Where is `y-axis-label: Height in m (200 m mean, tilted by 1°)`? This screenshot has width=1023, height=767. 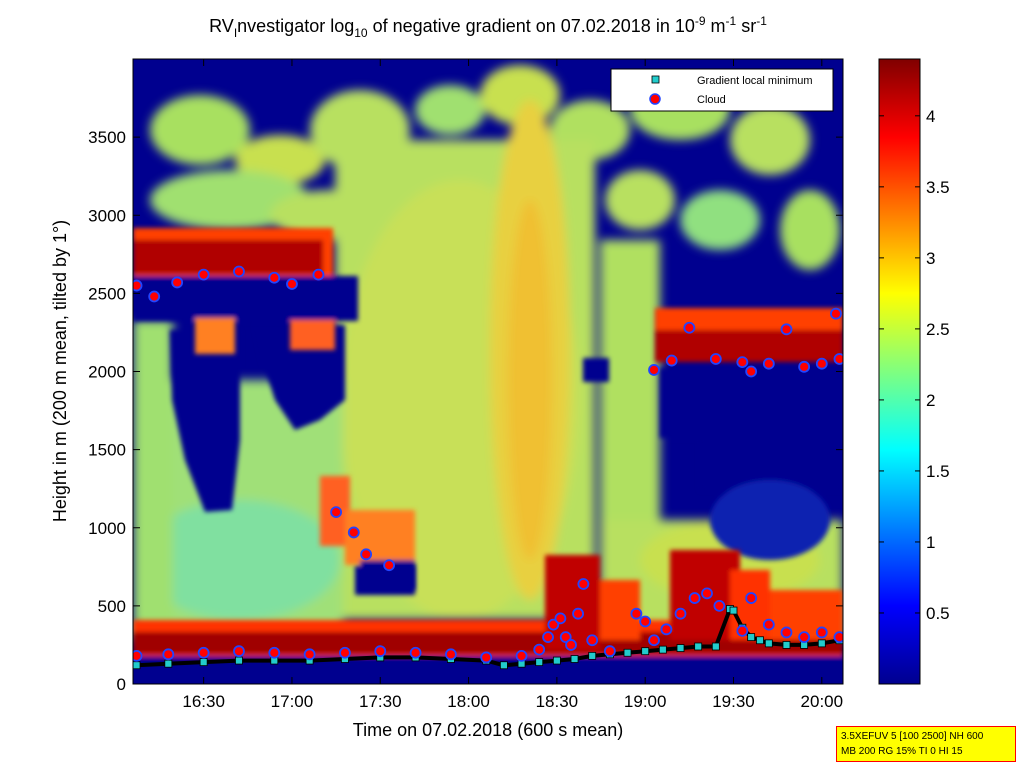 y-axis-label: Height in m (200 m mean, tilted by 1°) is located at coordinates (60, 371).